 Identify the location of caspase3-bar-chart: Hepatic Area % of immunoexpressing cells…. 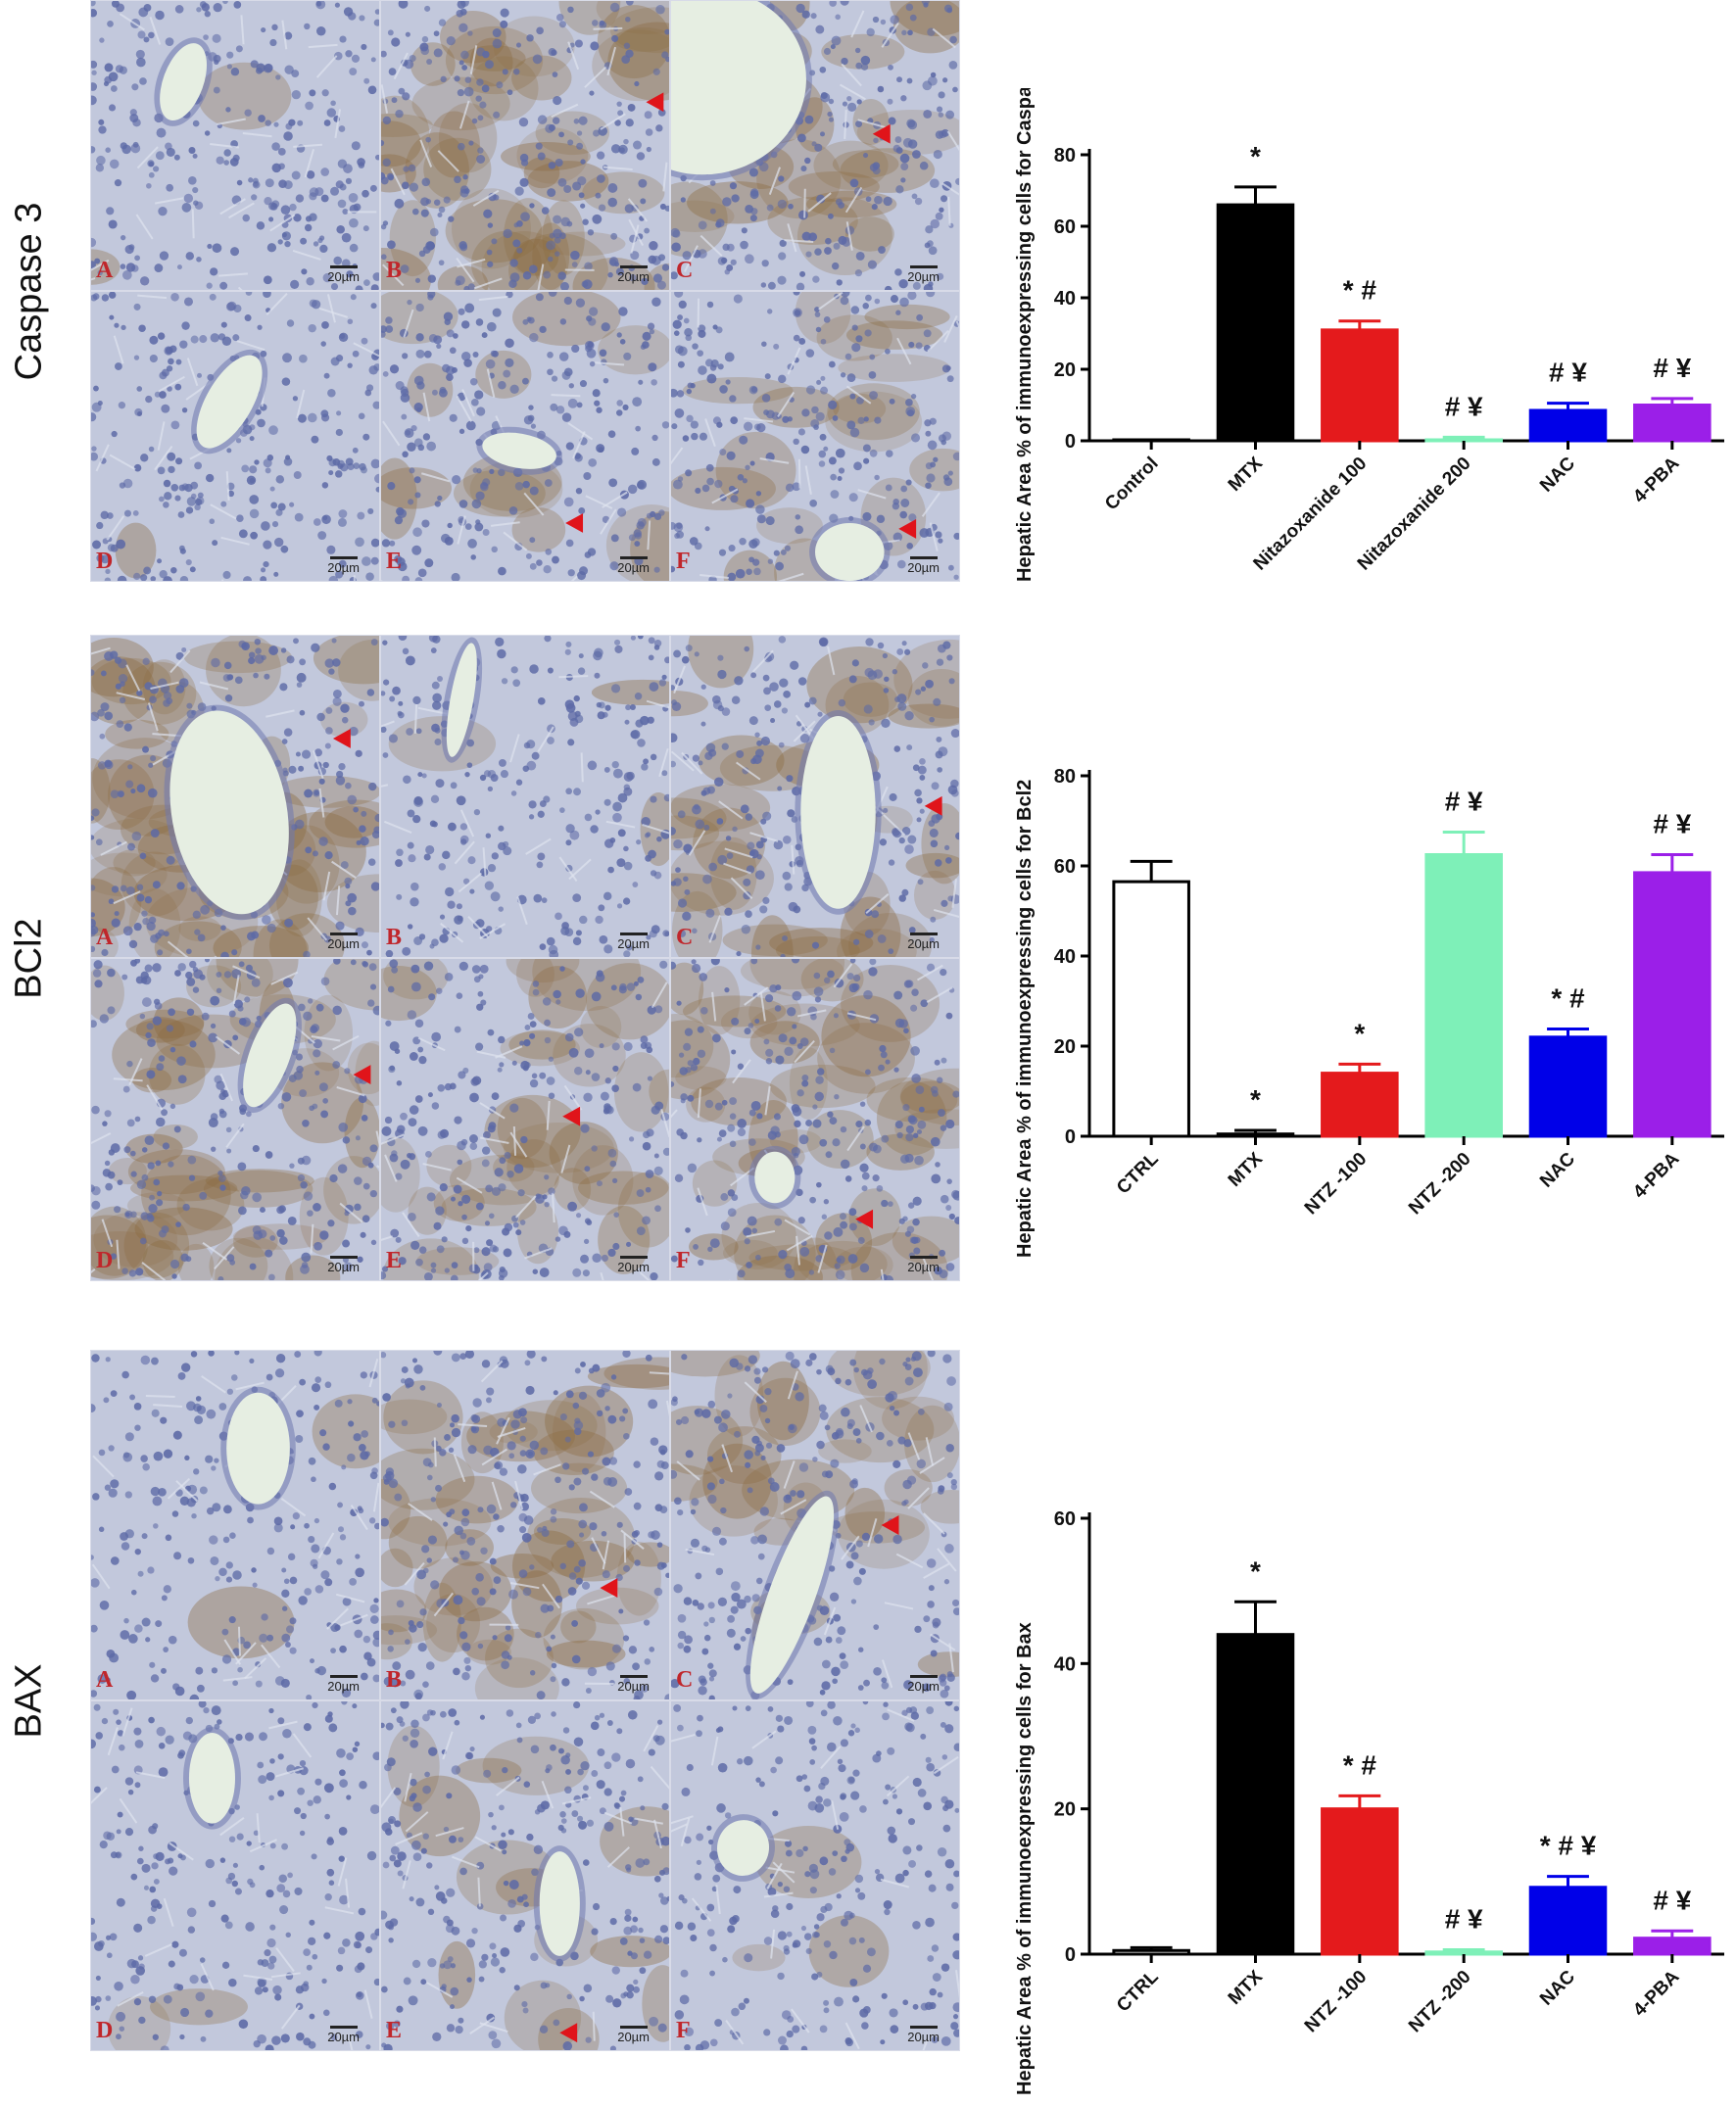
(1373, 338).